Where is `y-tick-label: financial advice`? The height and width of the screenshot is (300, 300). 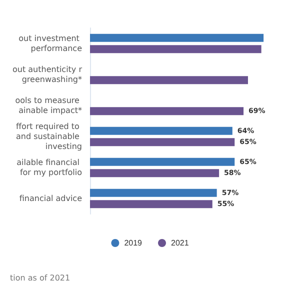 y-tick-label: financial advice is located at coordinates (50, 198).